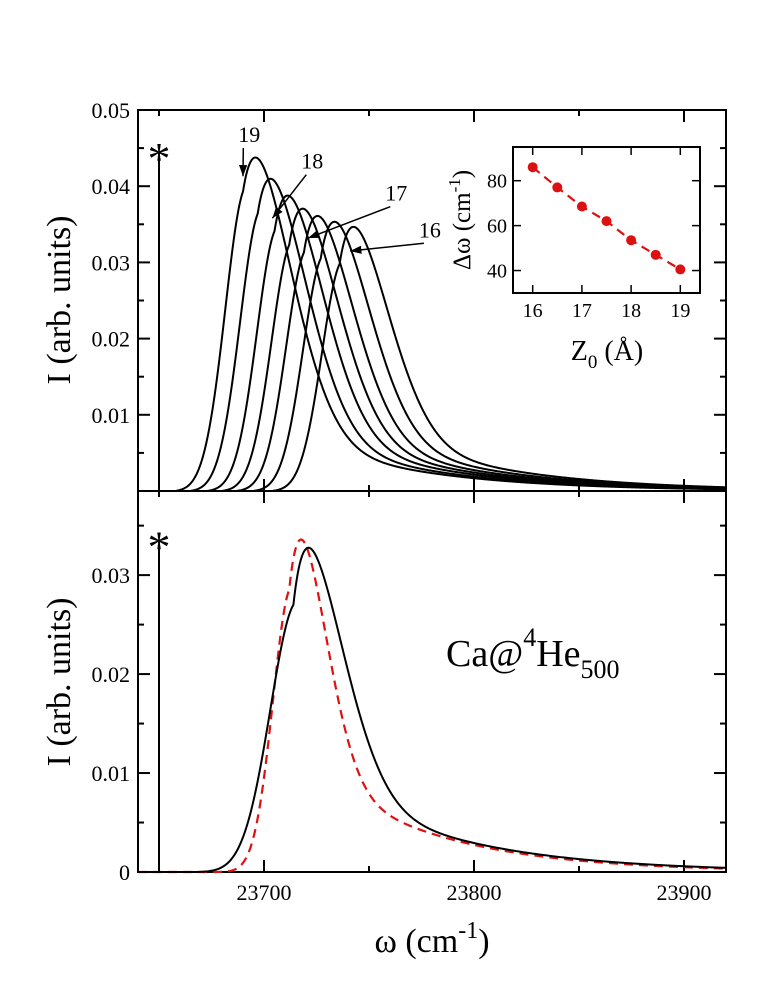 The image size is (763, 987). I want to click on bottom-y-label: I (arb. units), so click(59, 681).